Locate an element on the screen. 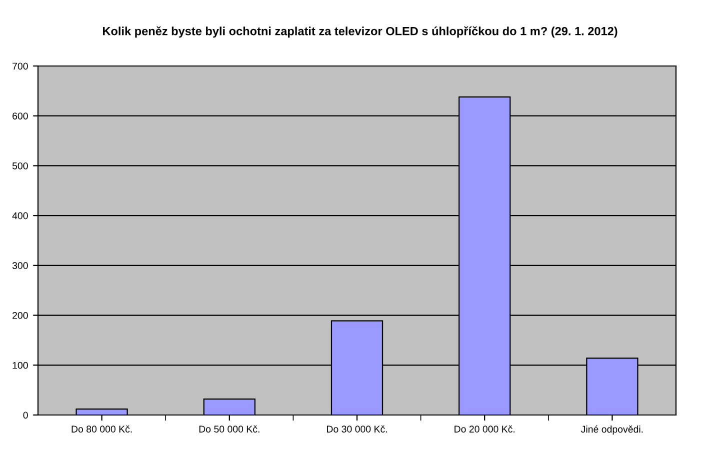 The image size is (720, 455). y-tick-label: 200 is located at coordinates (20, 315).